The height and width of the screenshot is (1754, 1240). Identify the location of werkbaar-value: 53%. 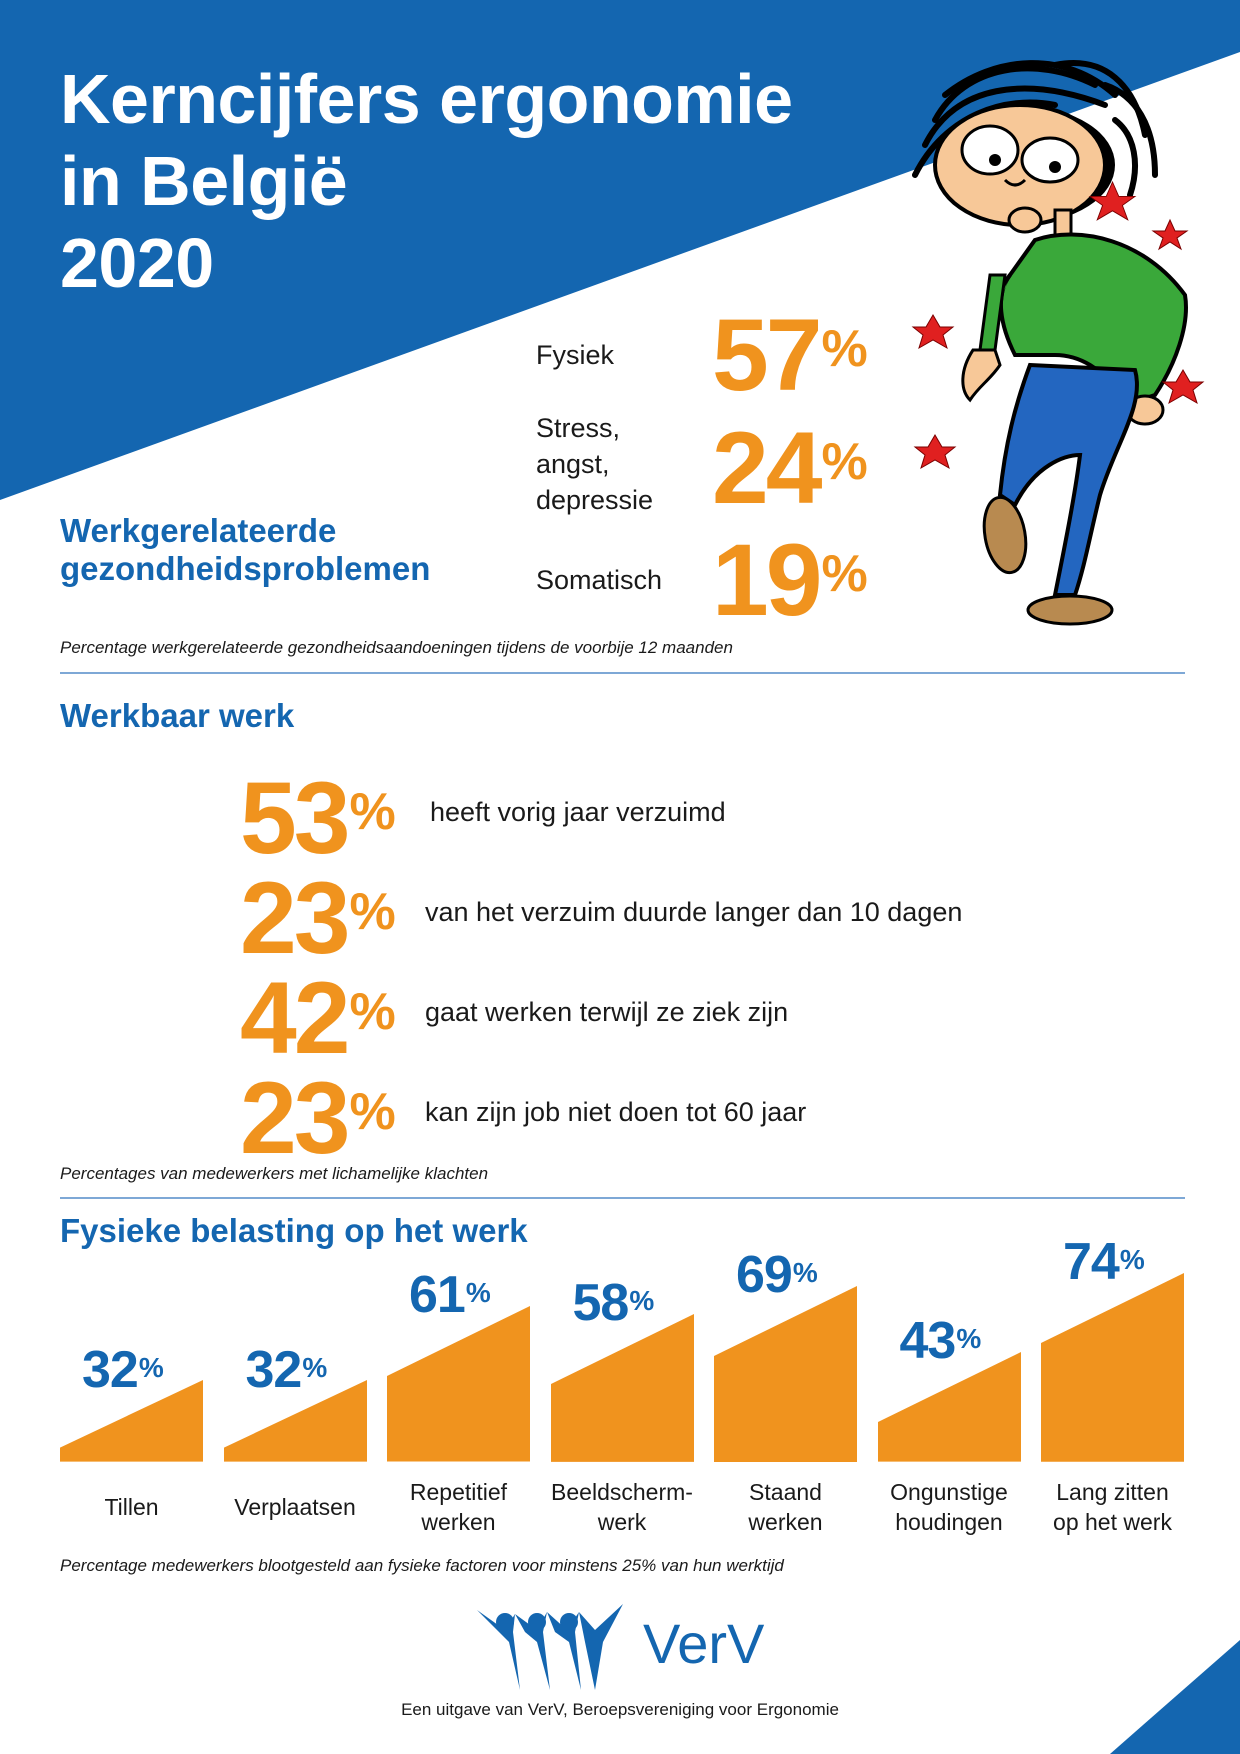
(318, 818).